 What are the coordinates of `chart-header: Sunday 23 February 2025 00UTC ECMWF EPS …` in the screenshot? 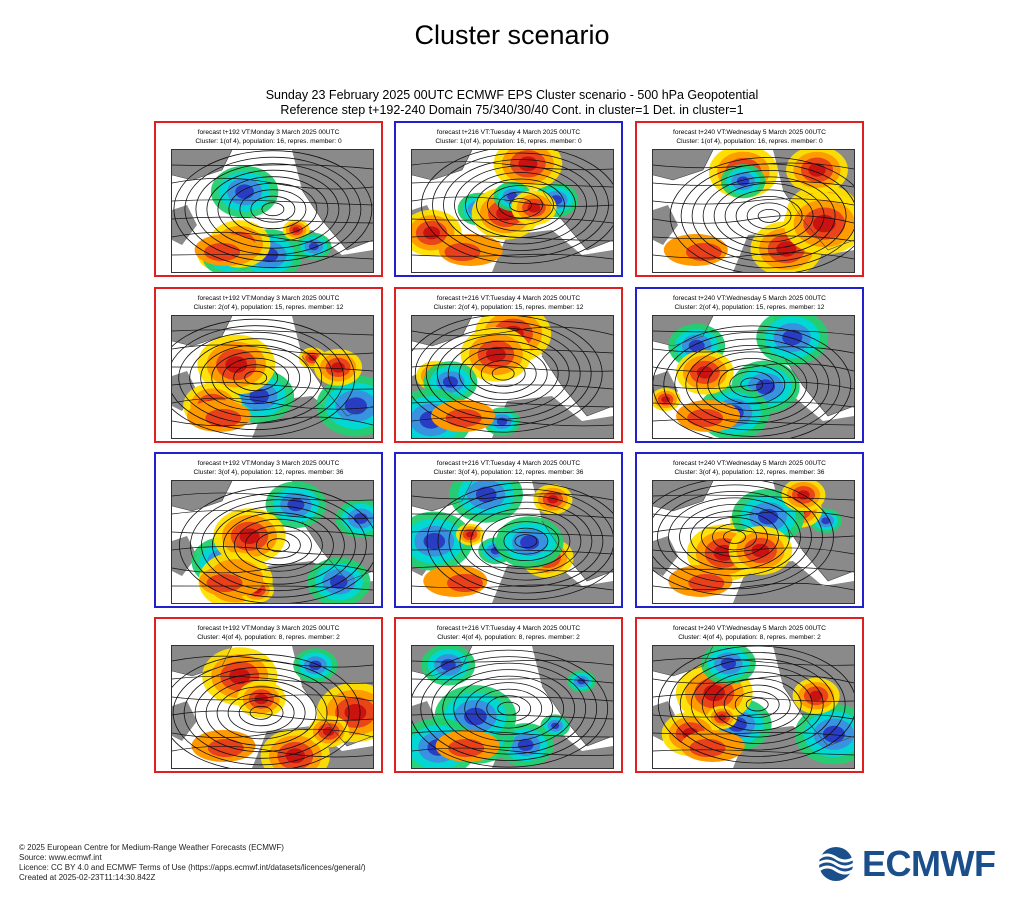 It's located at (512, 103).